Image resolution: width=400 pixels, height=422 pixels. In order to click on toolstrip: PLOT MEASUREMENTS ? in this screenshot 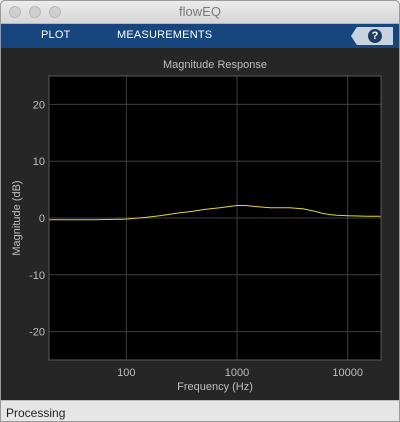, I will do `click(200, 36)`.